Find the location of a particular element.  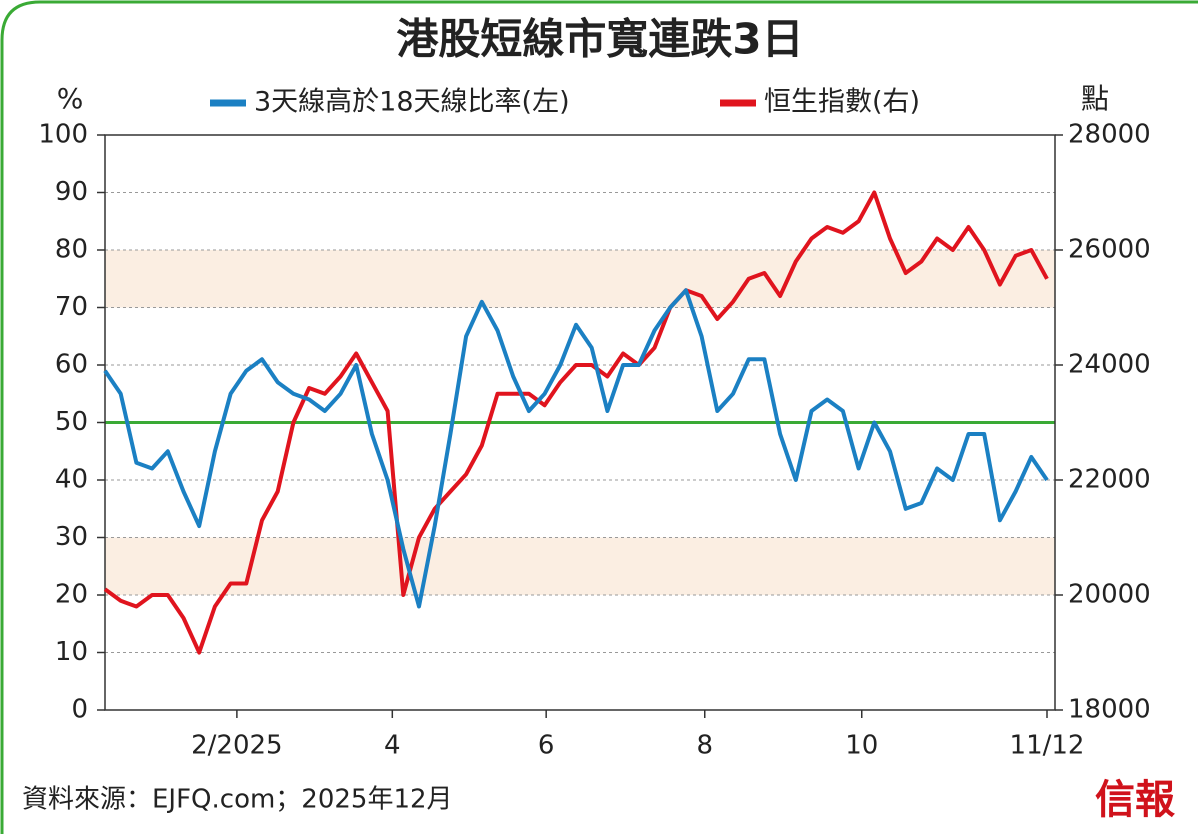

y-tick-label: 90 is located at coordinates (71, 192).